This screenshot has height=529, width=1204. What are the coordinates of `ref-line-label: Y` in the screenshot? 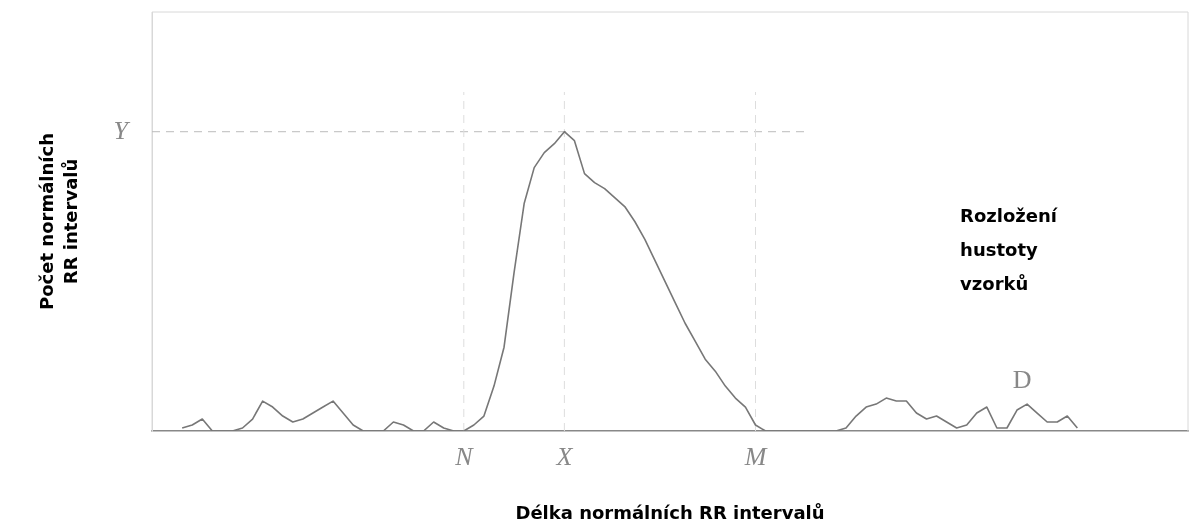 It's located at (122, 130).